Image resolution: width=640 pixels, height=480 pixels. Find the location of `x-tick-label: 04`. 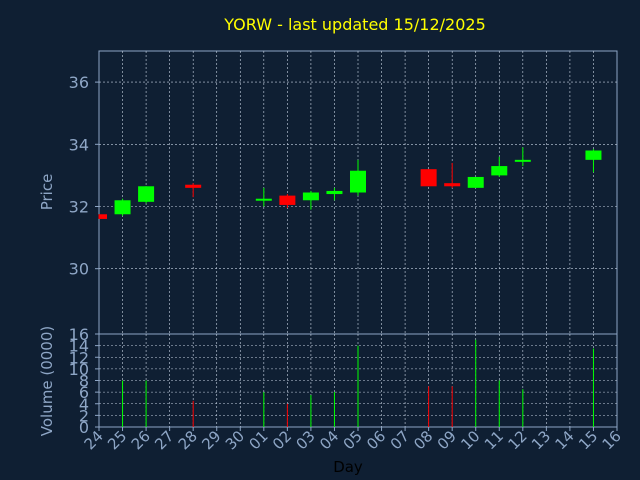

x-tick-label: 04 is located at coordinates (329, 440).